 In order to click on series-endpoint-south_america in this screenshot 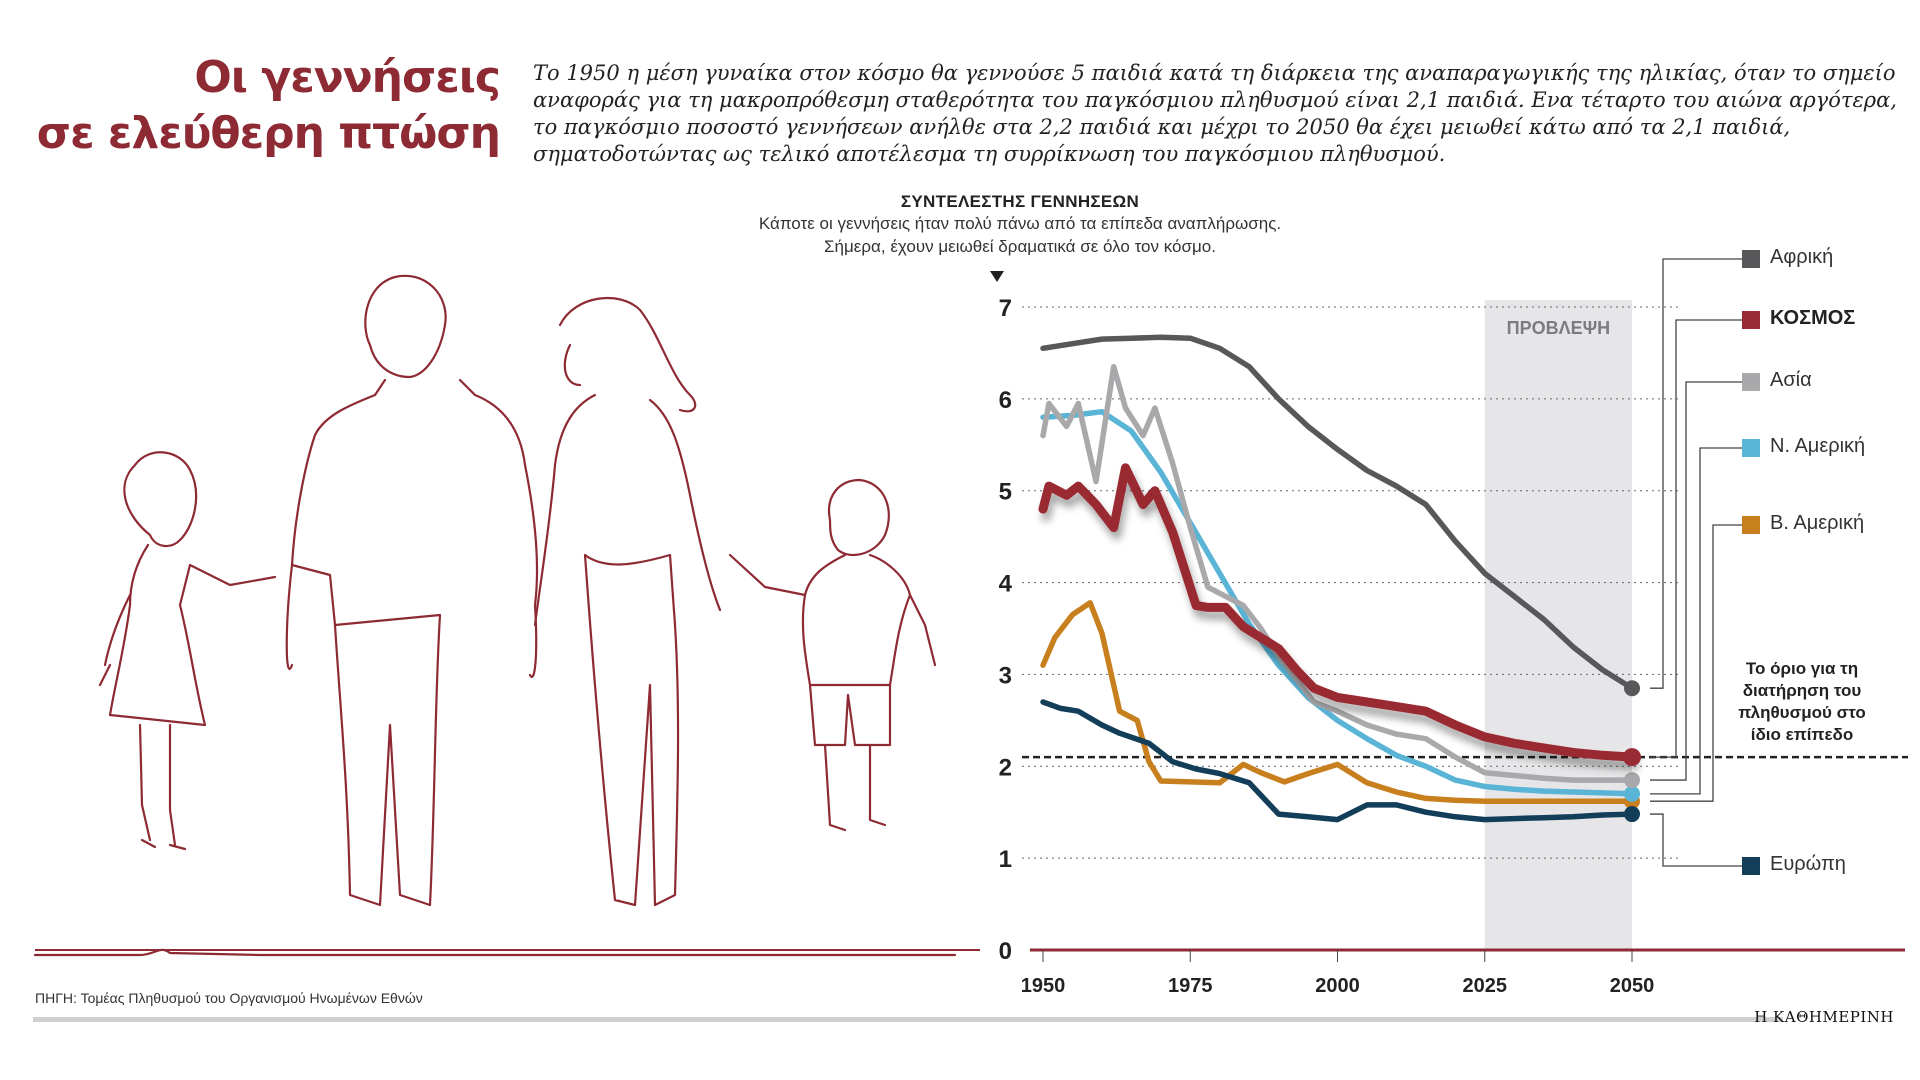, I will do `click(1632, 793)`.